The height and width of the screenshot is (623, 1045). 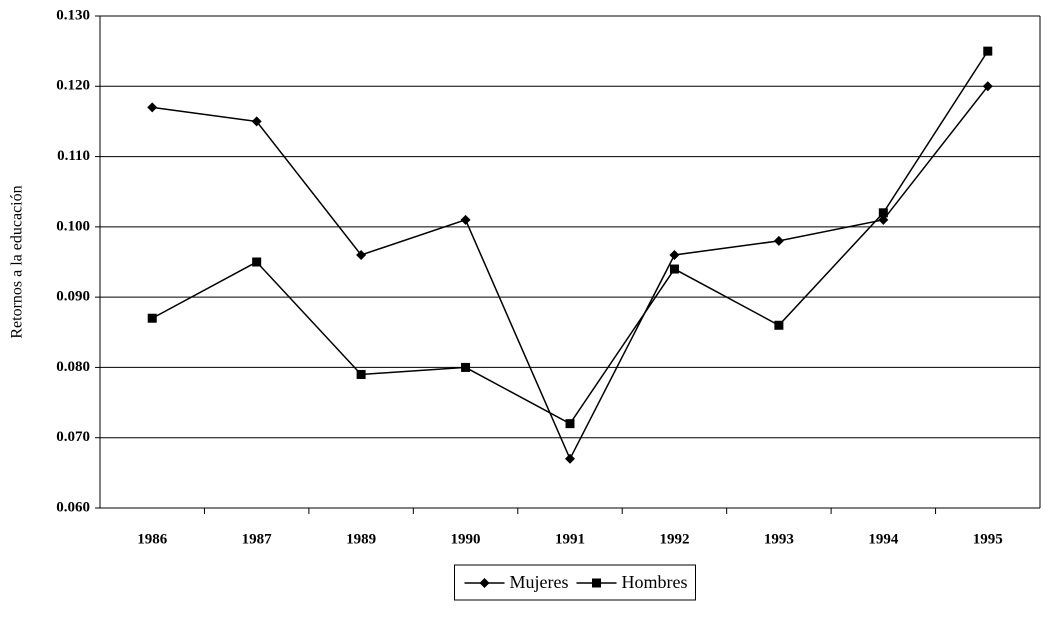 What do you see at coordinates (674, 539) in the screenshot?
I see `x-tick-label: 1992` at bounding box center [674, 539].